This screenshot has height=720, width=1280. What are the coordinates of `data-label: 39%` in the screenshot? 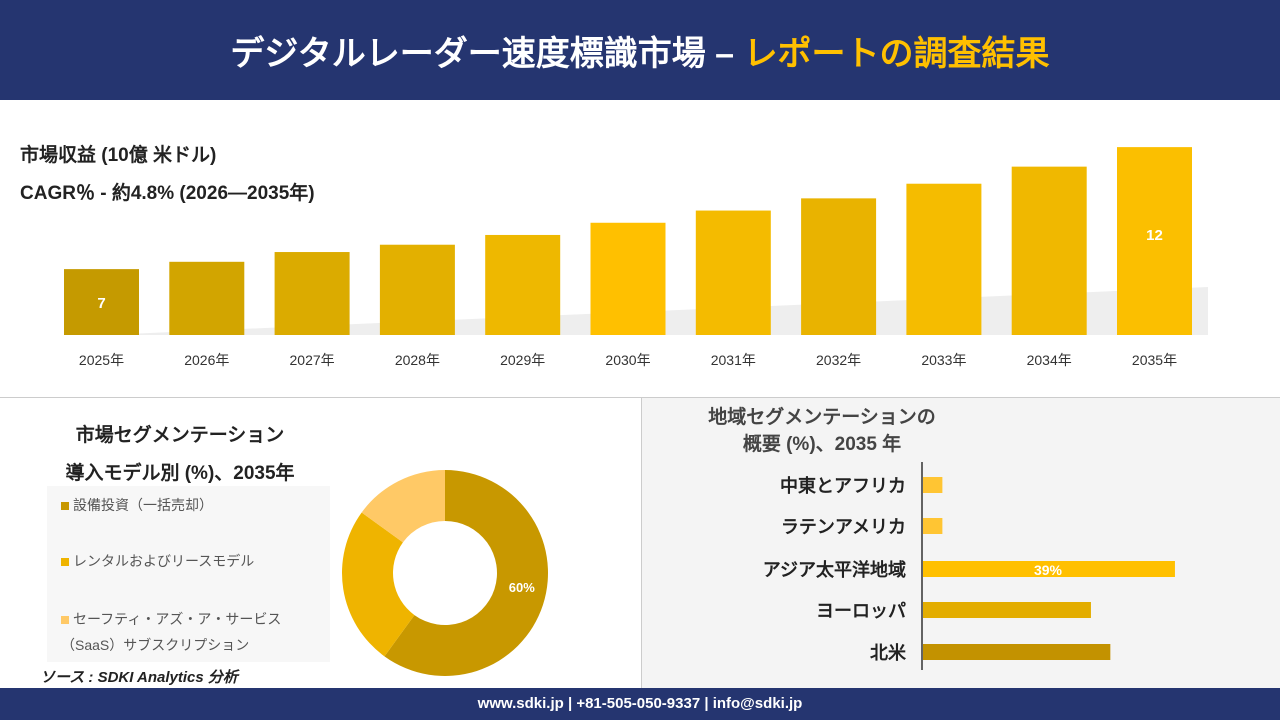 It's located at (1048, 570).